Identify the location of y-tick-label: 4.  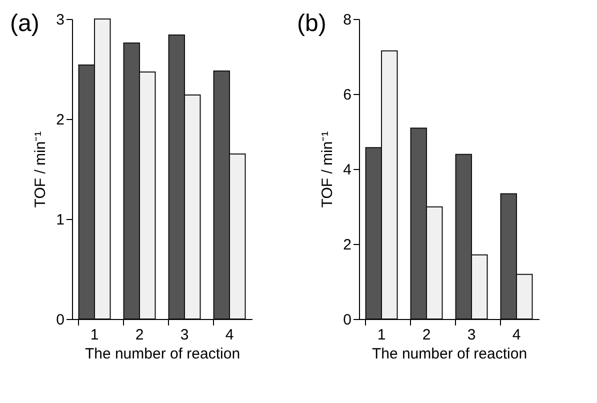
(347, 170).